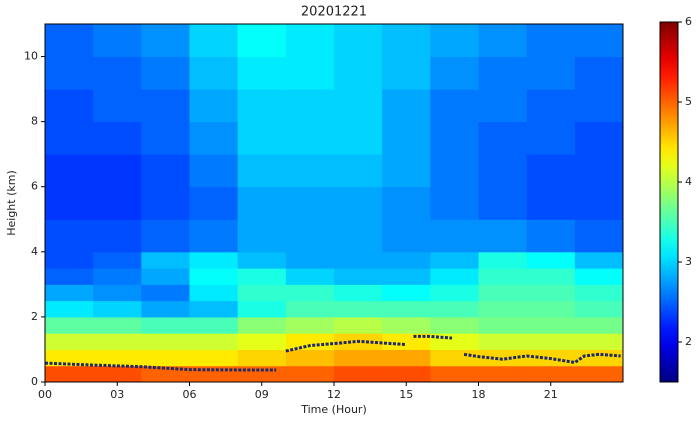  I want to click on y-tick-label: 8, so click(34, 121).